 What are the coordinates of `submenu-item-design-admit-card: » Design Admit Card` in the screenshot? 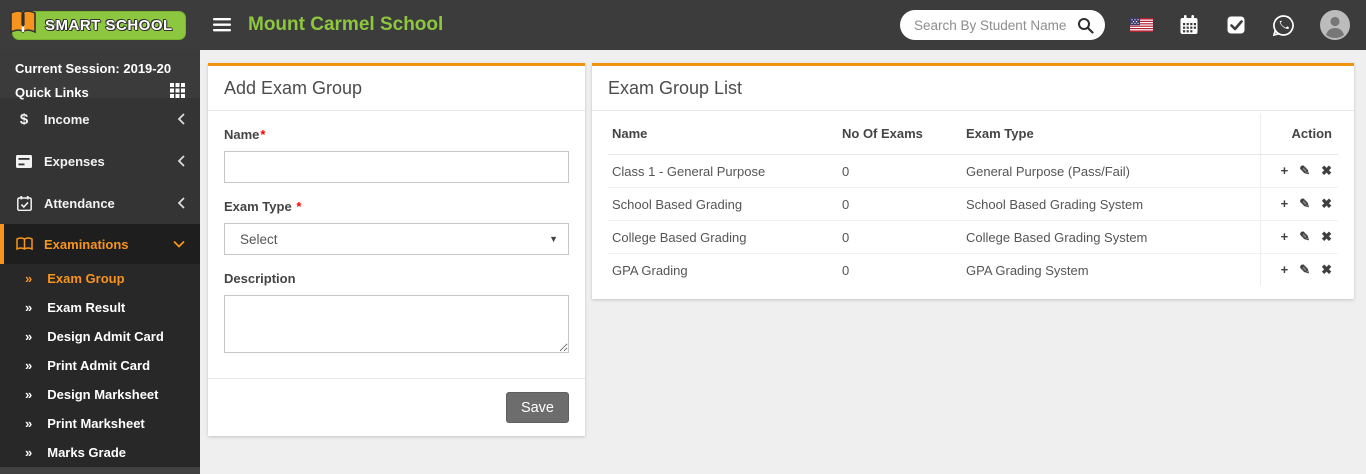 It's located at (100, 336).